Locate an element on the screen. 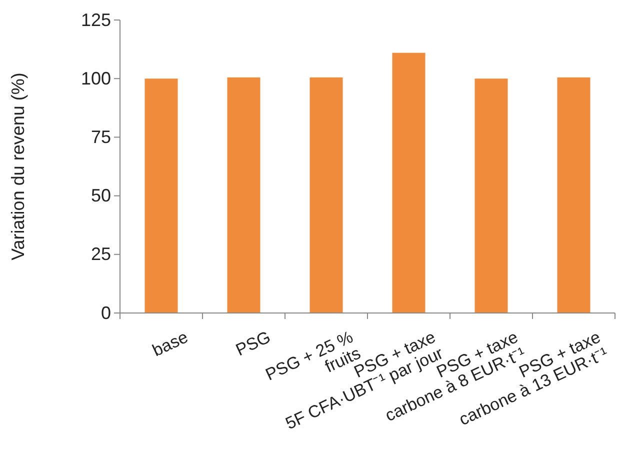 This screenshot has height=468, width=619. x-tick-label: PSG is located at coordinates (253, 343).